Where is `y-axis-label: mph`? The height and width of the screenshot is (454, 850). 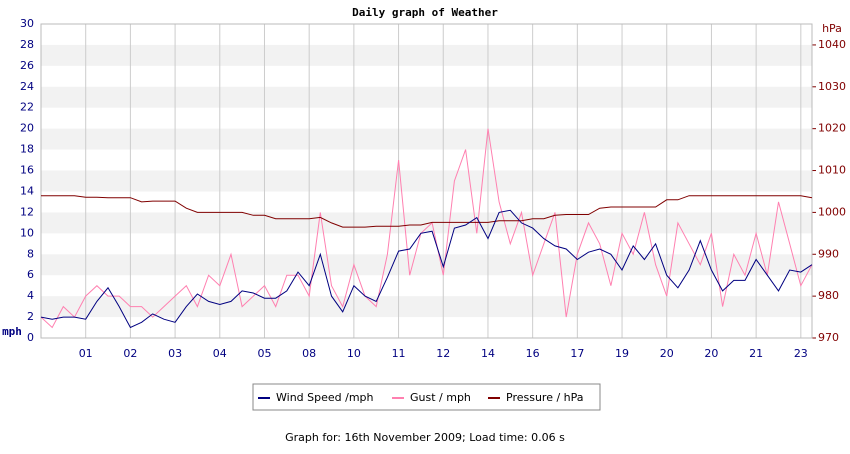 y-axis-label: mph is located at coordinates (12, 331).